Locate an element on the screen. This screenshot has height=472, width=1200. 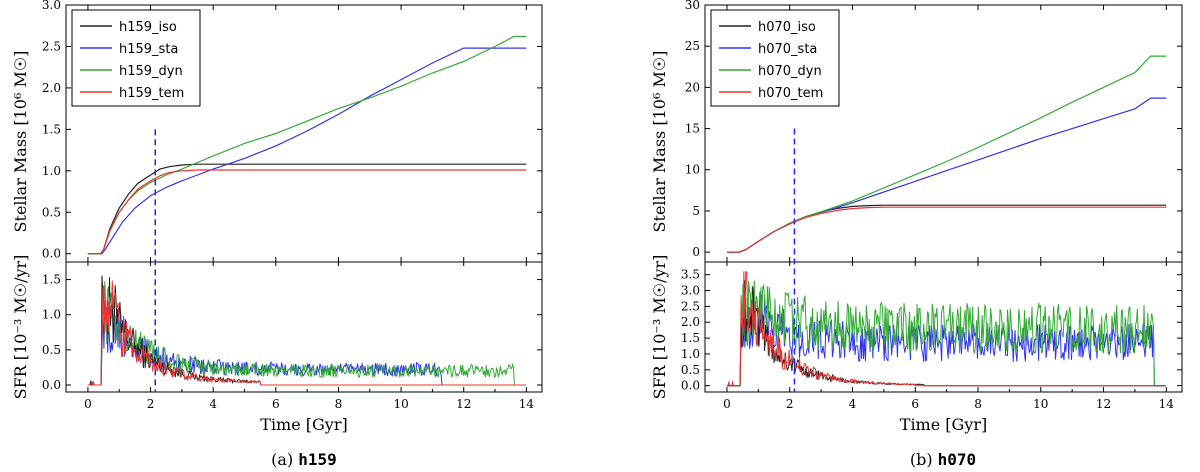
y-tick-label-top: 0 is located at coordinates (696, 252).